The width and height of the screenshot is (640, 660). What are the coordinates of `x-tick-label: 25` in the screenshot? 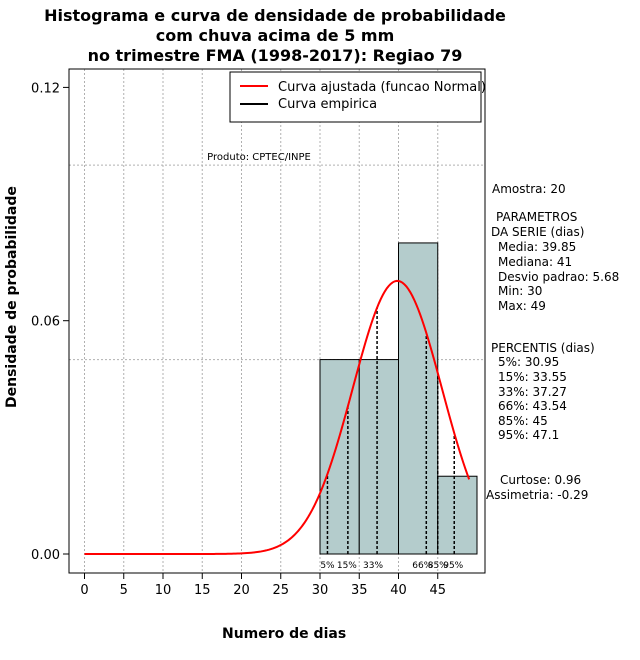 It's located at (280, 590).